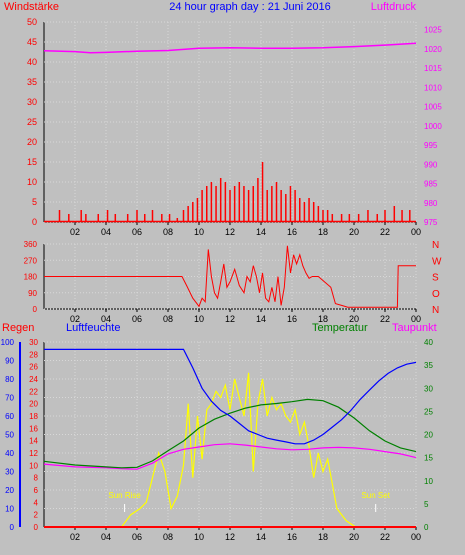  I want to click on y-tick-label-wind: 15, so click(32, 162).